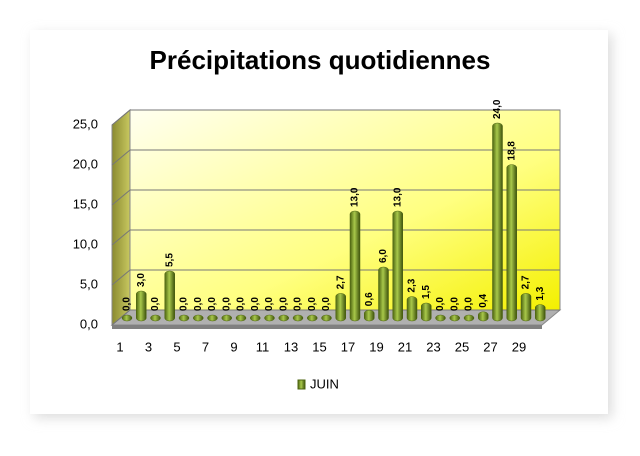 Image resolution: width=640 pixels, height=456 pixels. I want to click on x-tick-label: 27, so click(490, 346).